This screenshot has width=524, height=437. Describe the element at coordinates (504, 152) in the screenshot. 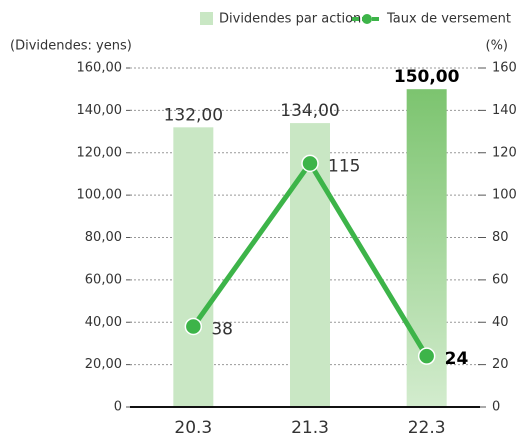

I see `y2-tick-label: 120` at that location.